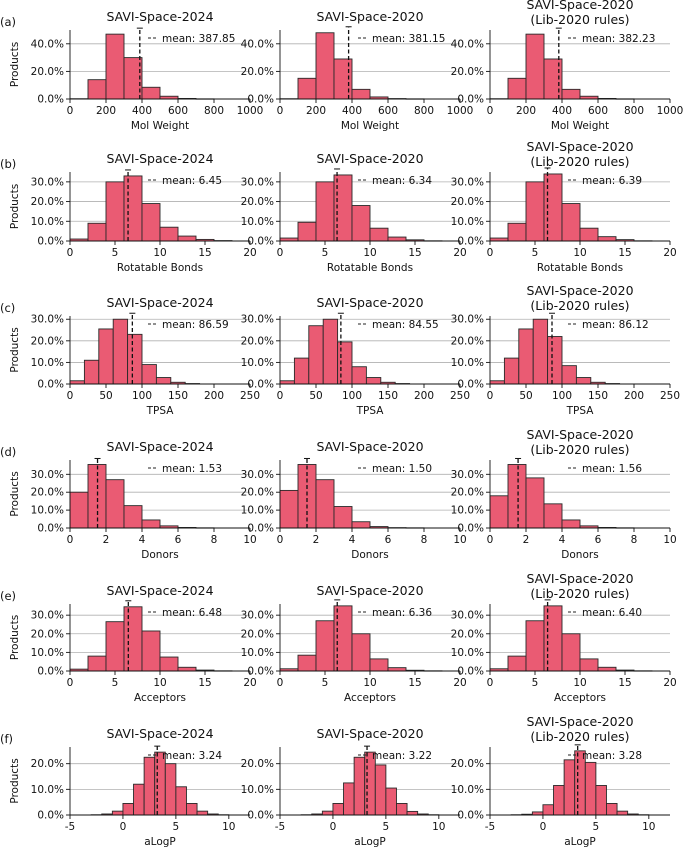 This screenshot has width=685, height=847. I want to click on panel-label: (b), so click(8, 164).